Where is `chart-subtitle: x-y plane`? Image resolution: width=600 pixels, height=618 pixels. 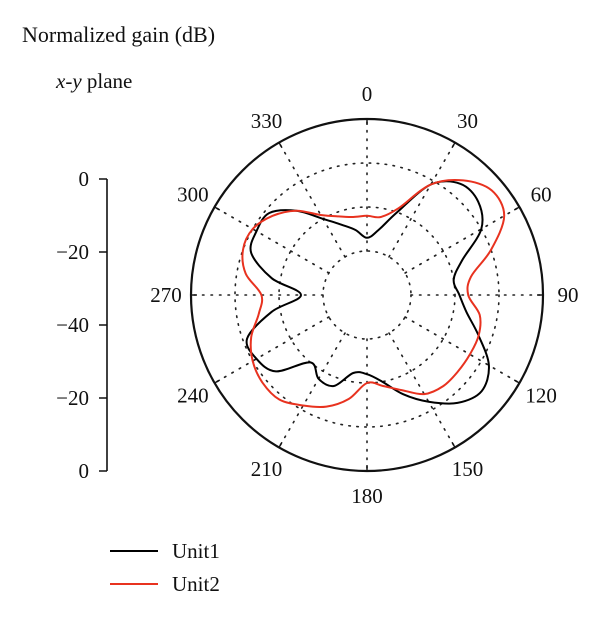 chart-subtitle: x-y plane is located at coordinates (93, 81).